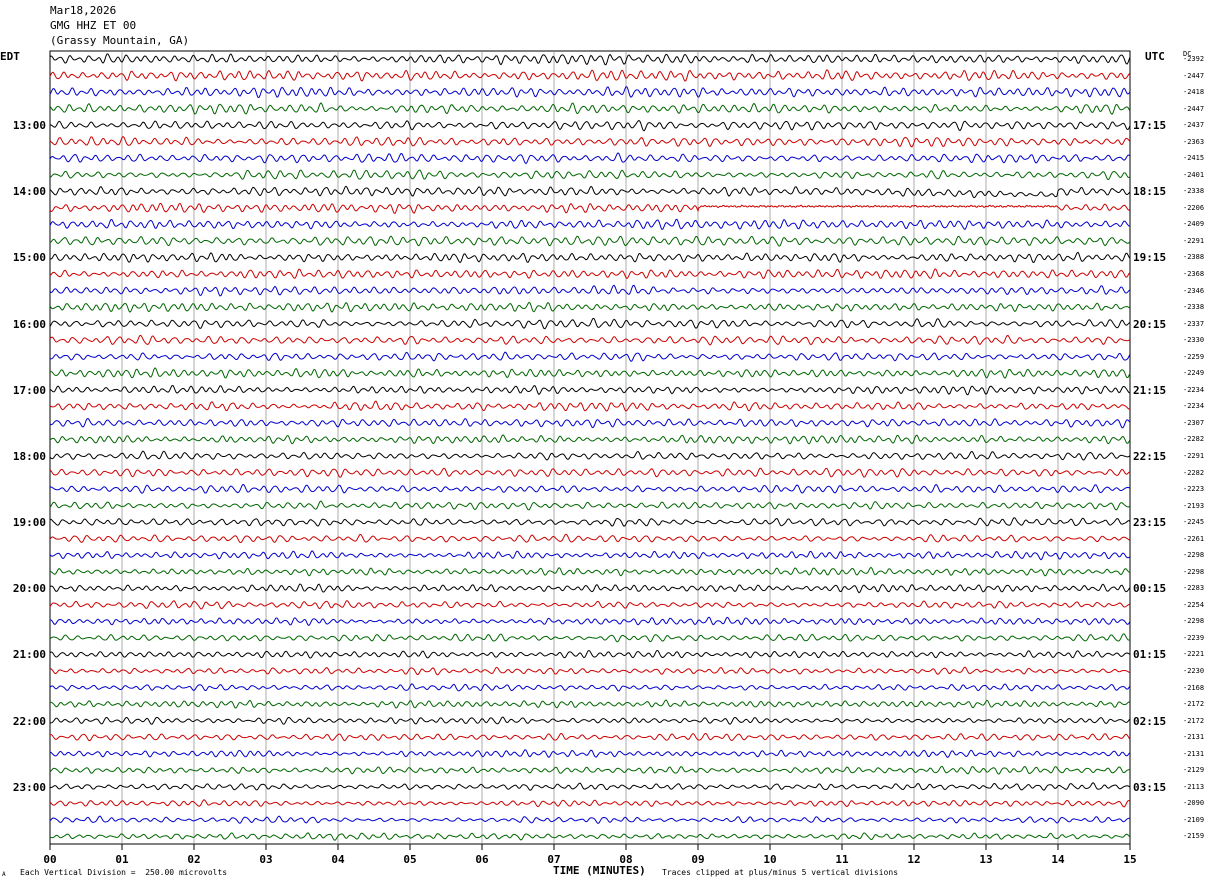 The image size is (1210, 886). I want to click on x-tick-label: 09, so click(698, 859).